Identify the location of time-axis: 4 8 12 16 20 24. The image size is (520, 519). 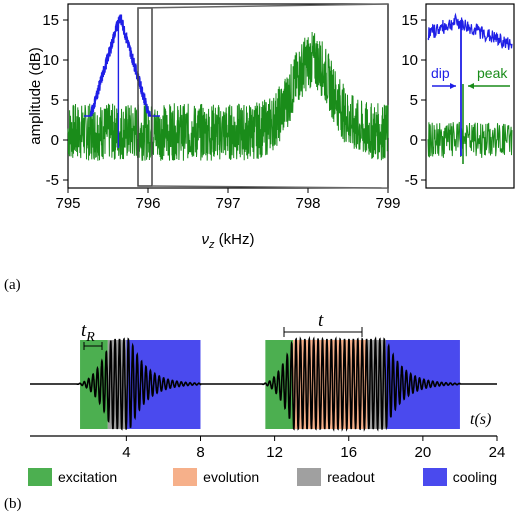
(268, 448).